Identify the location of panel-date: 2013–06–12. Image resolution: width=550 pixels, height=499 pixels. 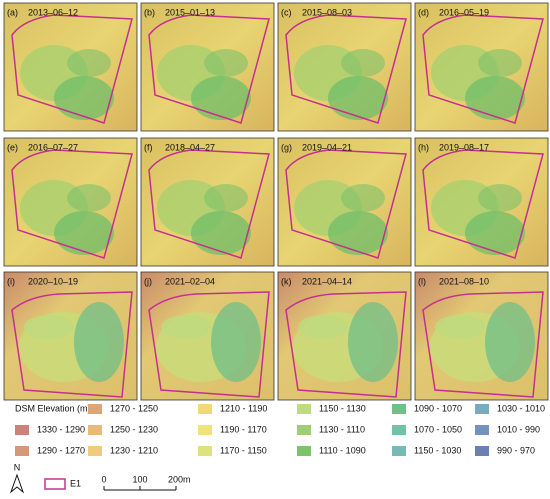
(53, 12).